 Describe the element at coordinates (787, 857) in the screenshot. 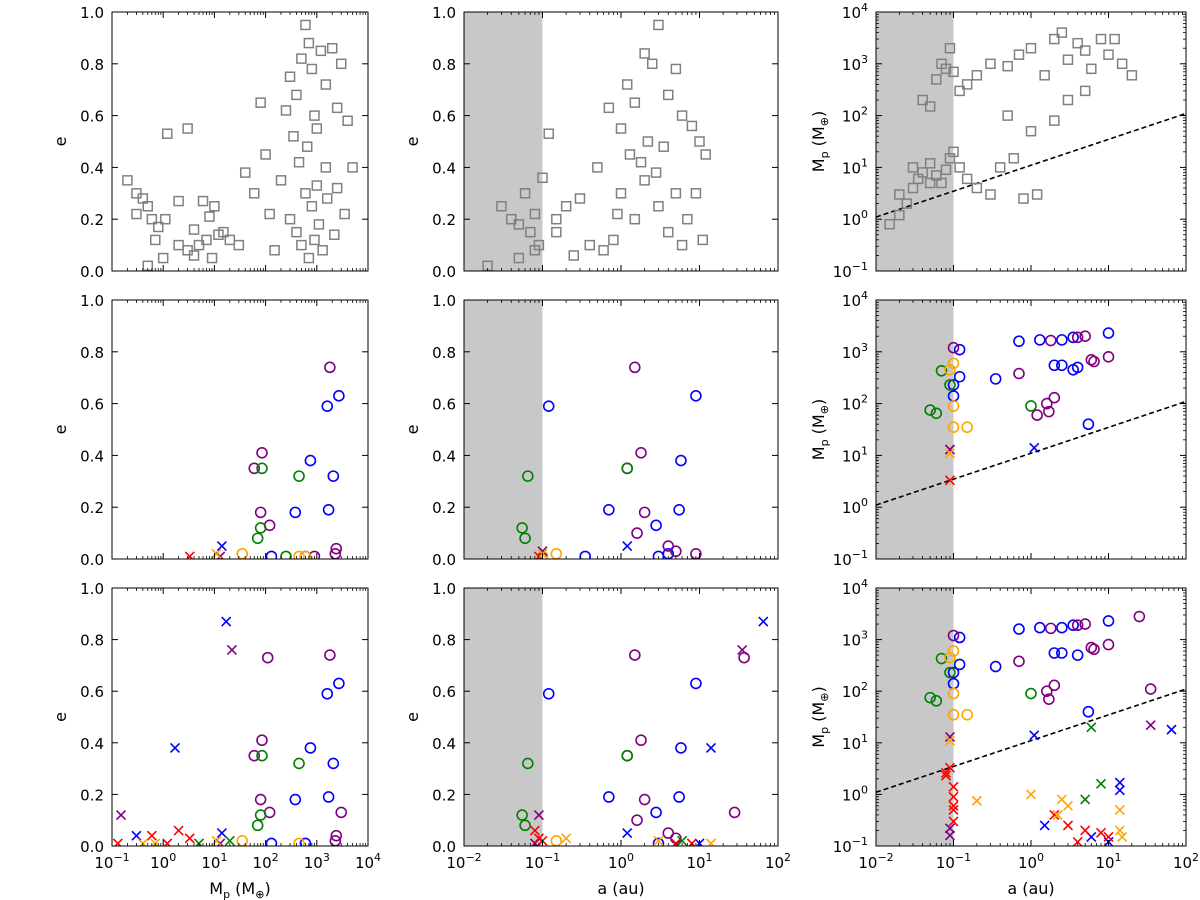

I see `x-tick-label-exponent: 2` at that location.